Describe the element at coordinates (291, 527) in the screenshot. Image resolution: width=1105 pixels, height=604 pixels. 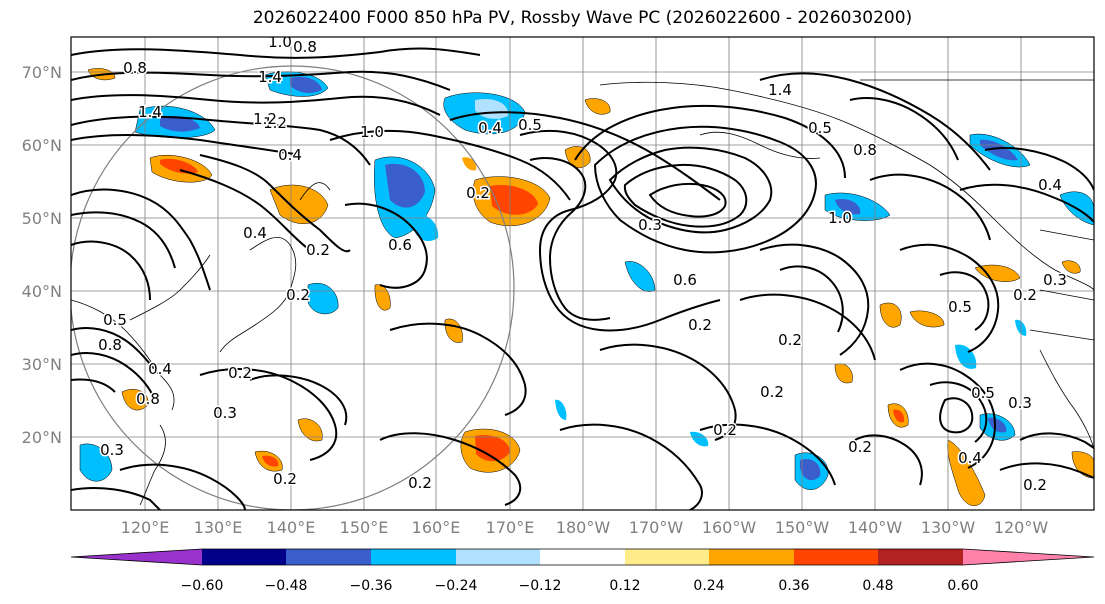
I see `lon-label: 140°E` at that location.